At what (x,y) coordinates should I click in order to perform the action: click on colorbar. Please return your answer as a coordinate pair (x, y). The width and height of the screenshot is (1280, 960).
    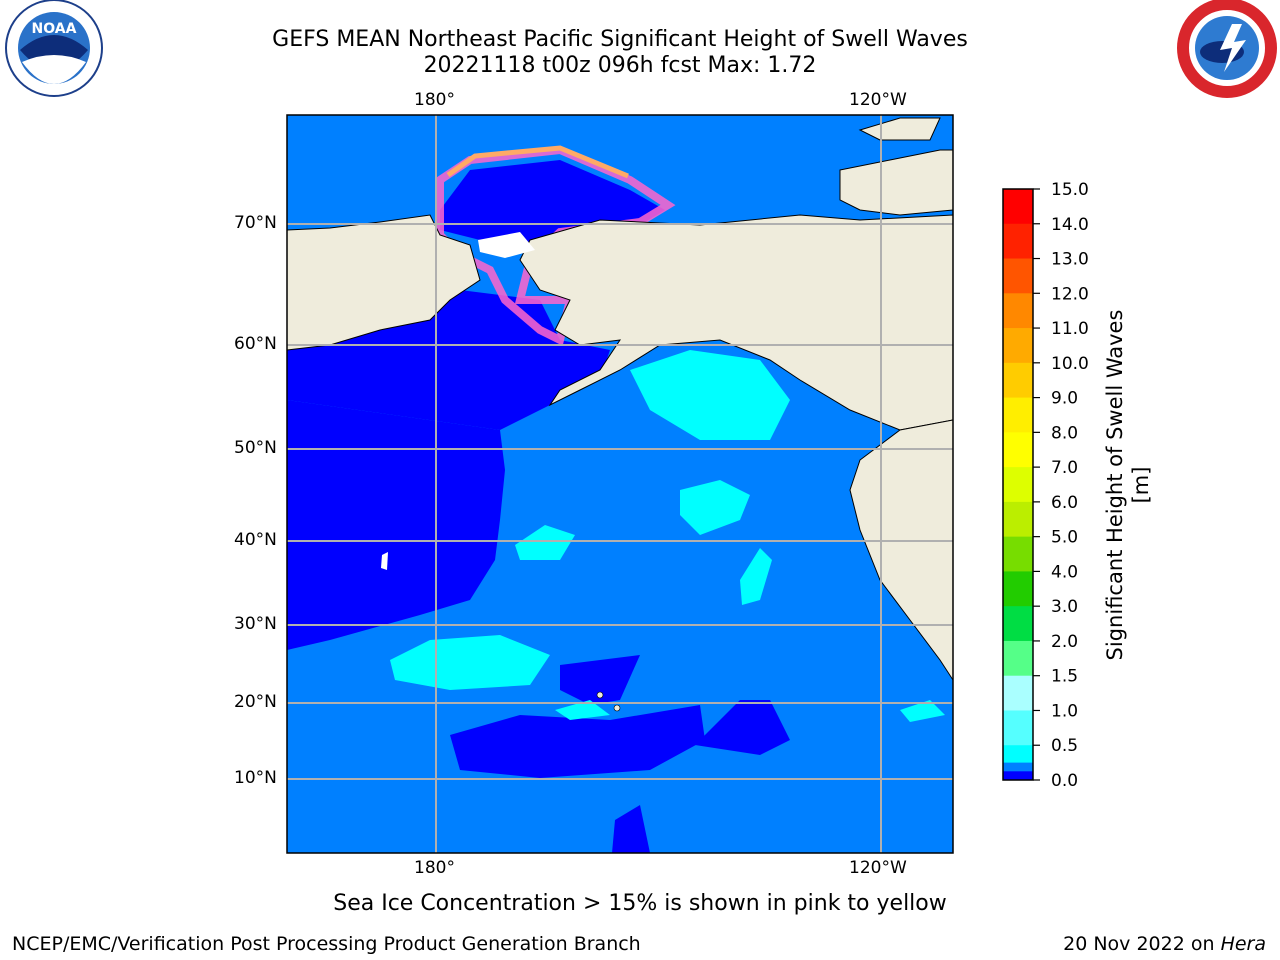
    Looking at the image, I should click on (1018, 485).